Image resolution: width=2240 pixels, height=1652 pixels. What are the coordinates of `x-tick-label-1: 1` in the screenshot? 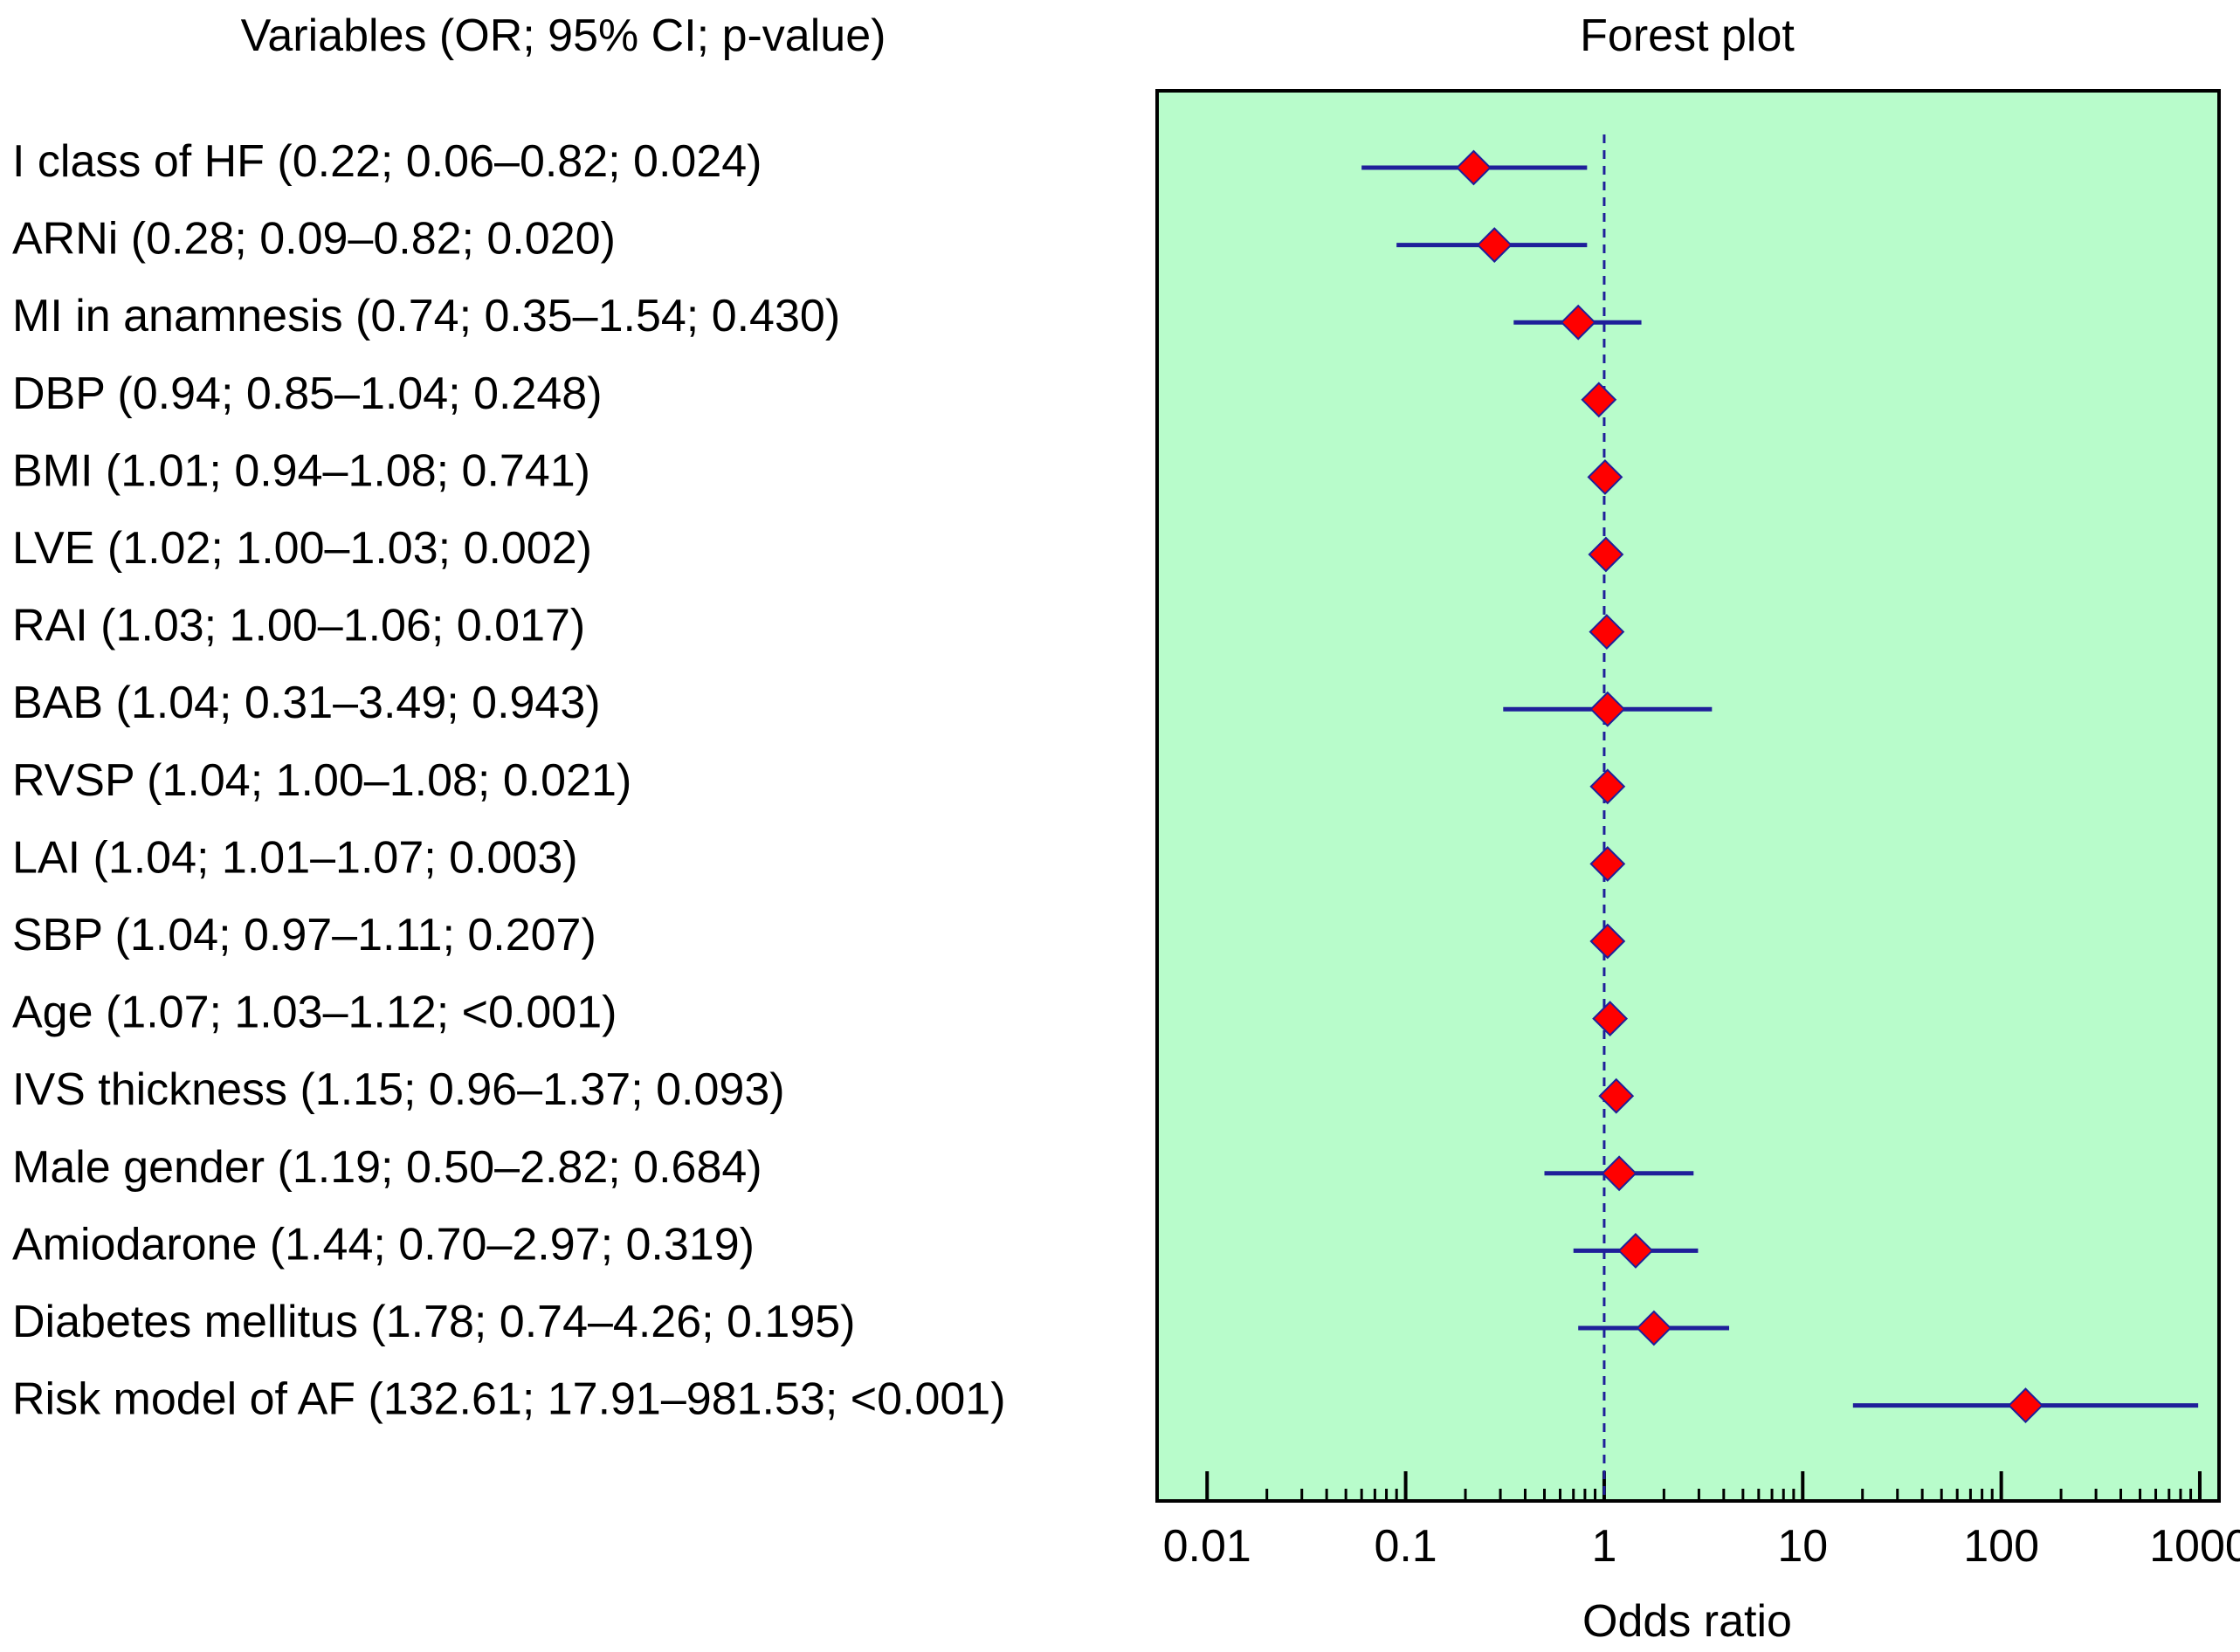 It's located at (1603, 1546).